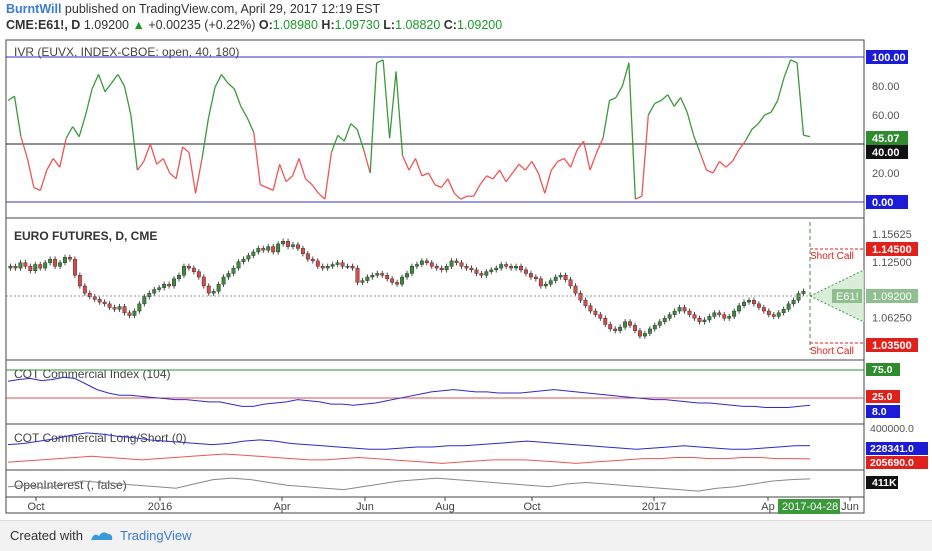 The image size is (932, 551). What do you see at coordinates (479, 25) in the screenshot?
I see `close-value: 1.09200` at bounding box center [479, 25].